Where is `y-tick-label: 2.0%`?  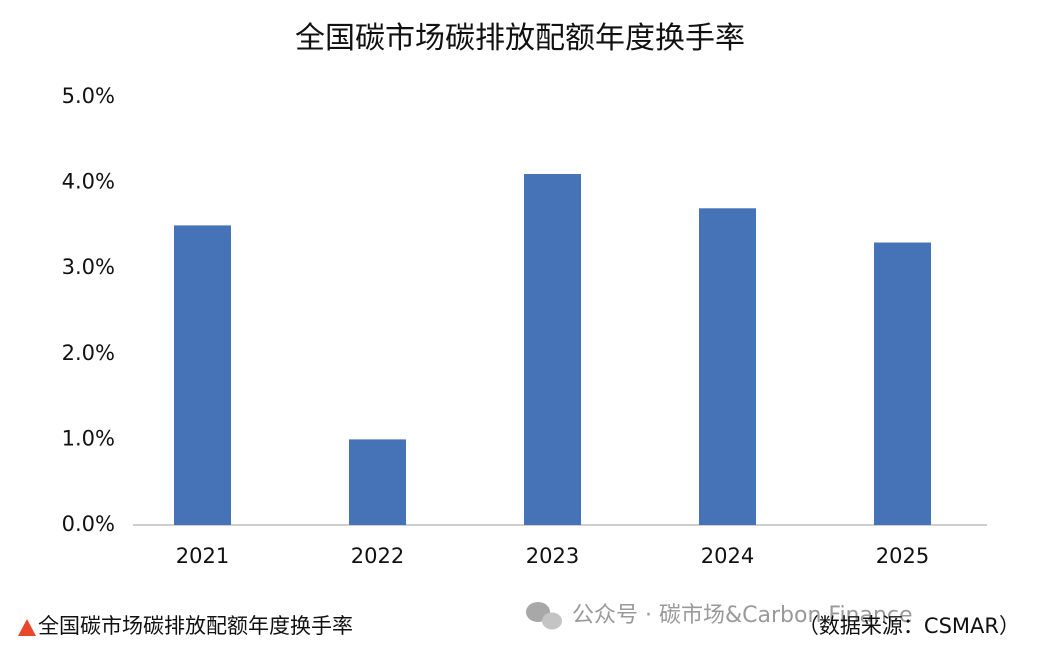 y-tick-label: 2.0% is located at coordinates (88, 353).